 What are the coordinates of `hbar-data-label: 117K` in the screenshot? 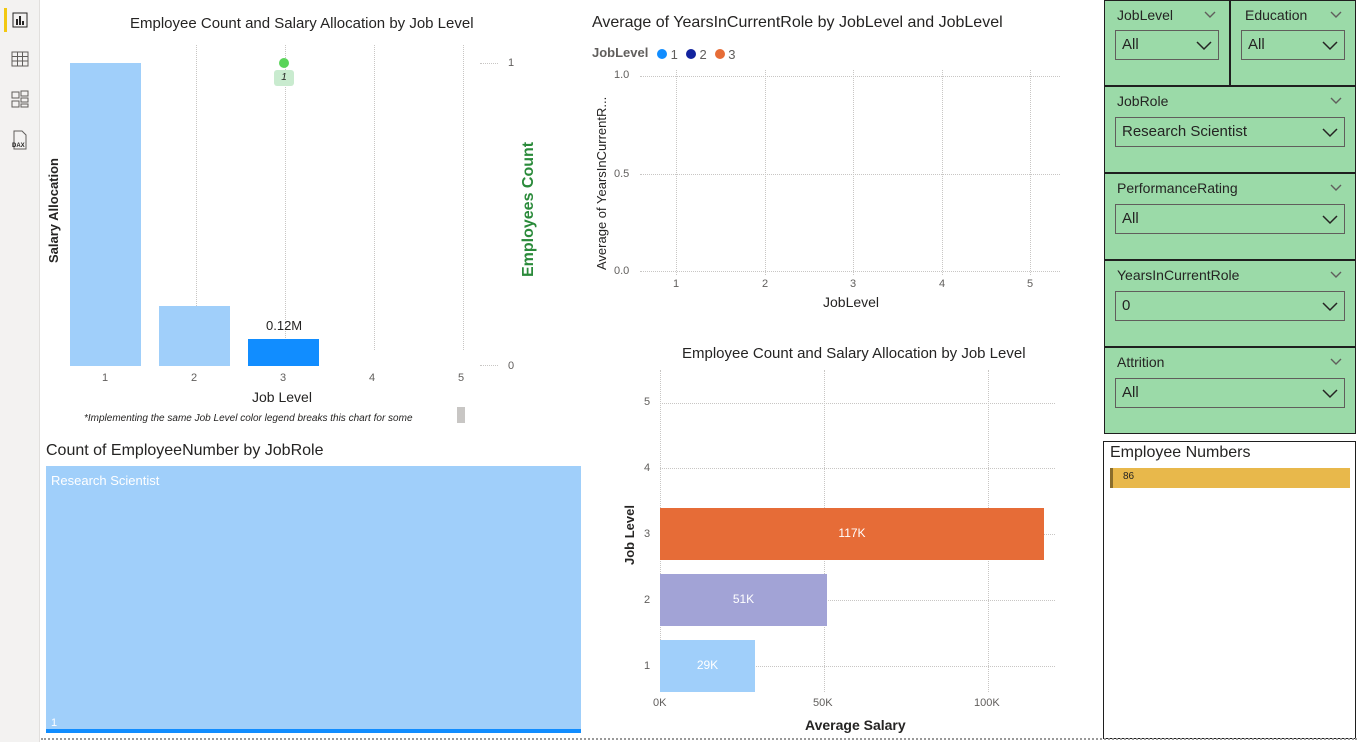 It's located at (852, 533).